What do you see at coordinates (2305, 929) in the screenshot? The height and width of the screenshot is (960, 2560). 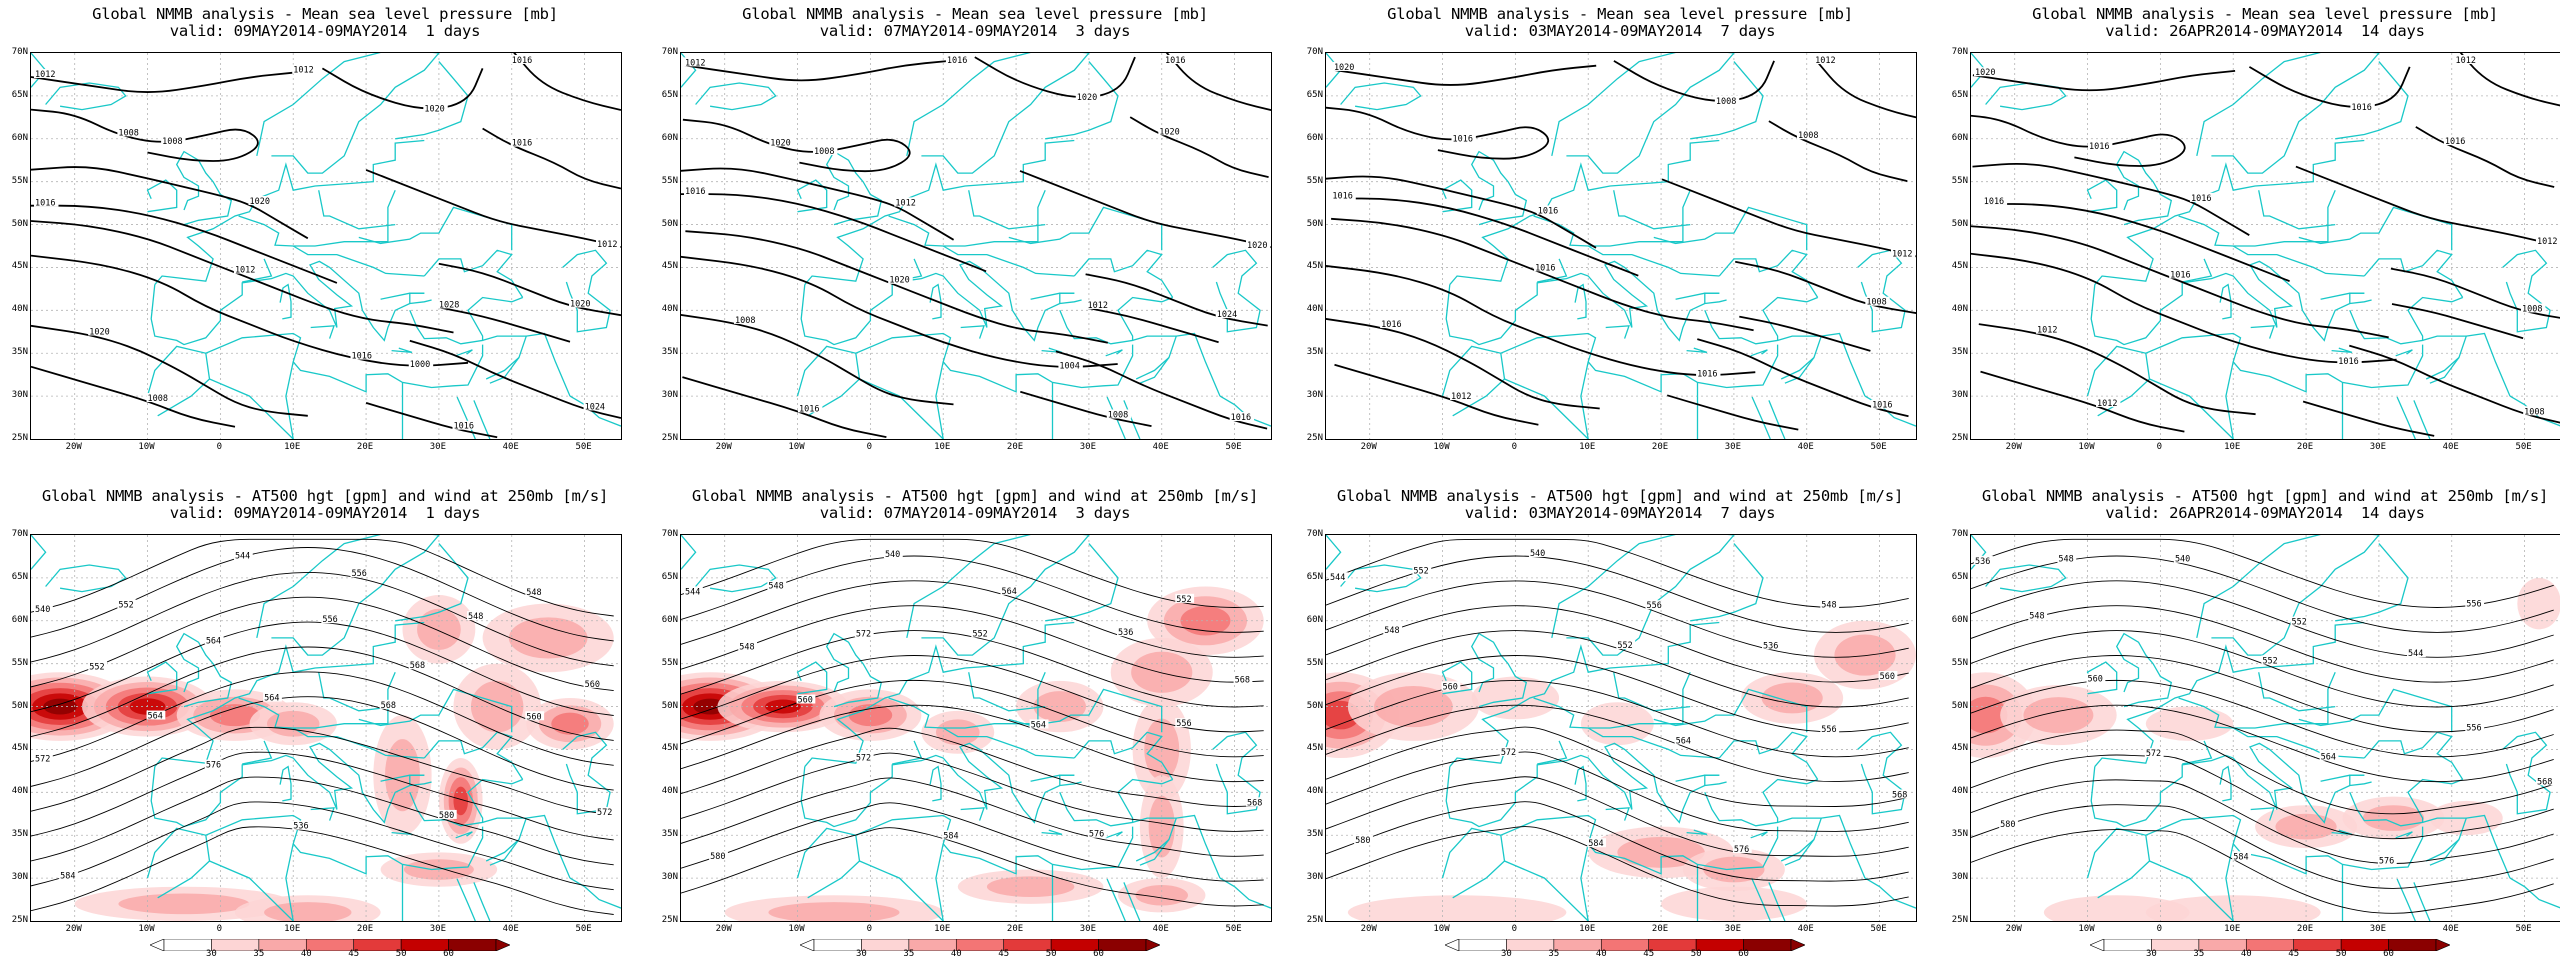 I see `lon-tick-label: 20E` at bounding box center [2305, 929].